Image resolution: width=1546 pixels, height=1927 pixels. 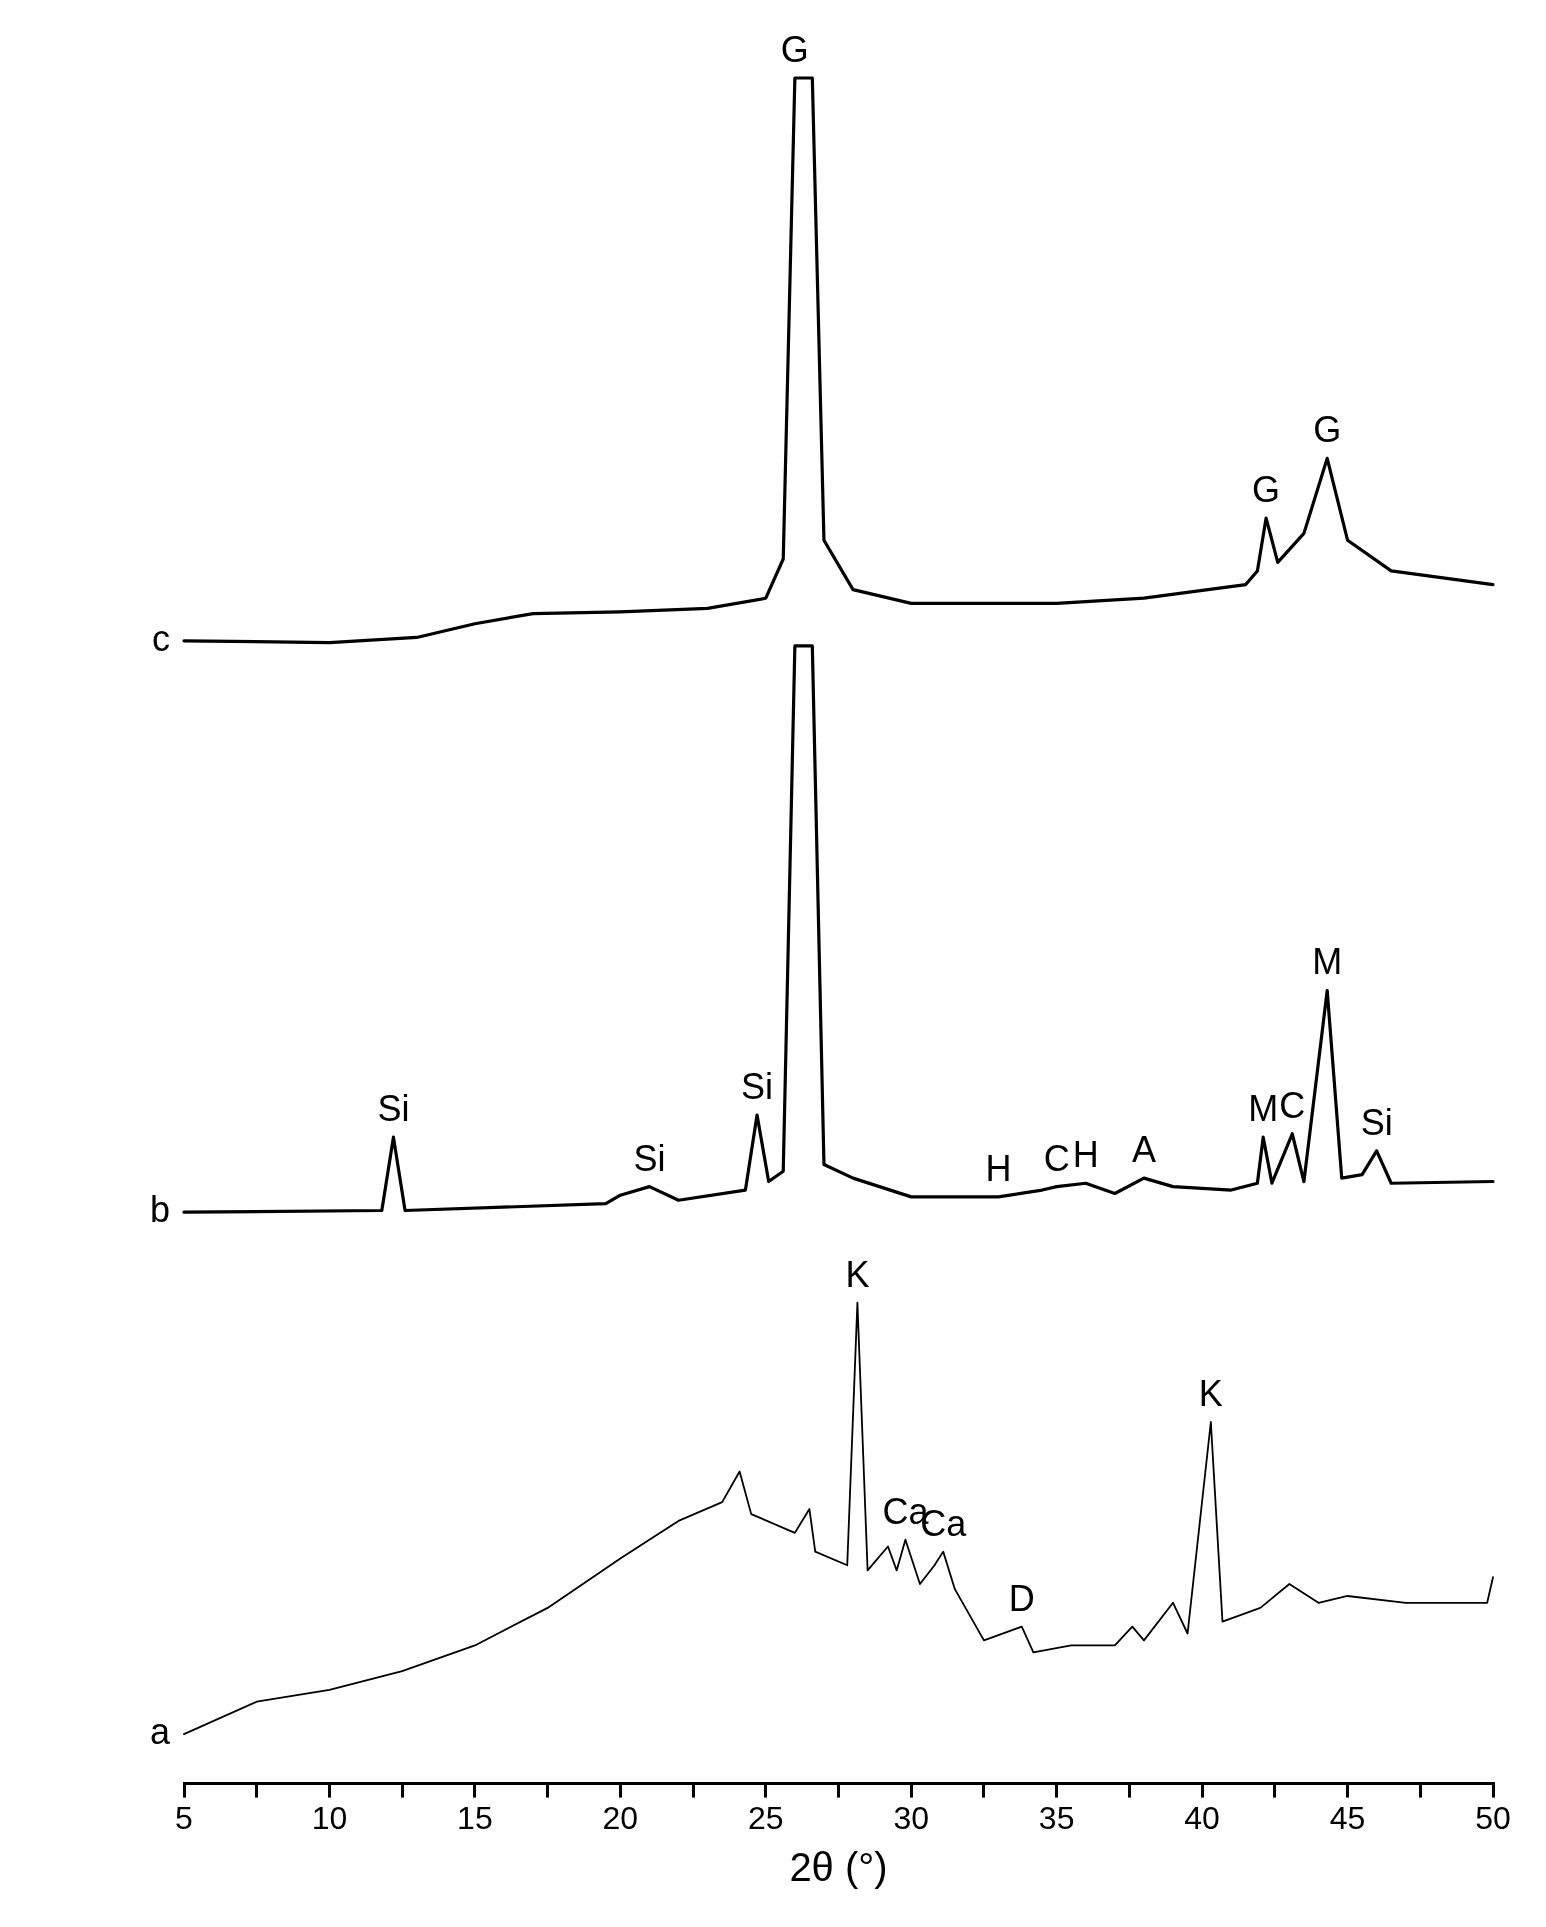 I want to click on x-tick-label: 5, so click(x=184, y=1817).